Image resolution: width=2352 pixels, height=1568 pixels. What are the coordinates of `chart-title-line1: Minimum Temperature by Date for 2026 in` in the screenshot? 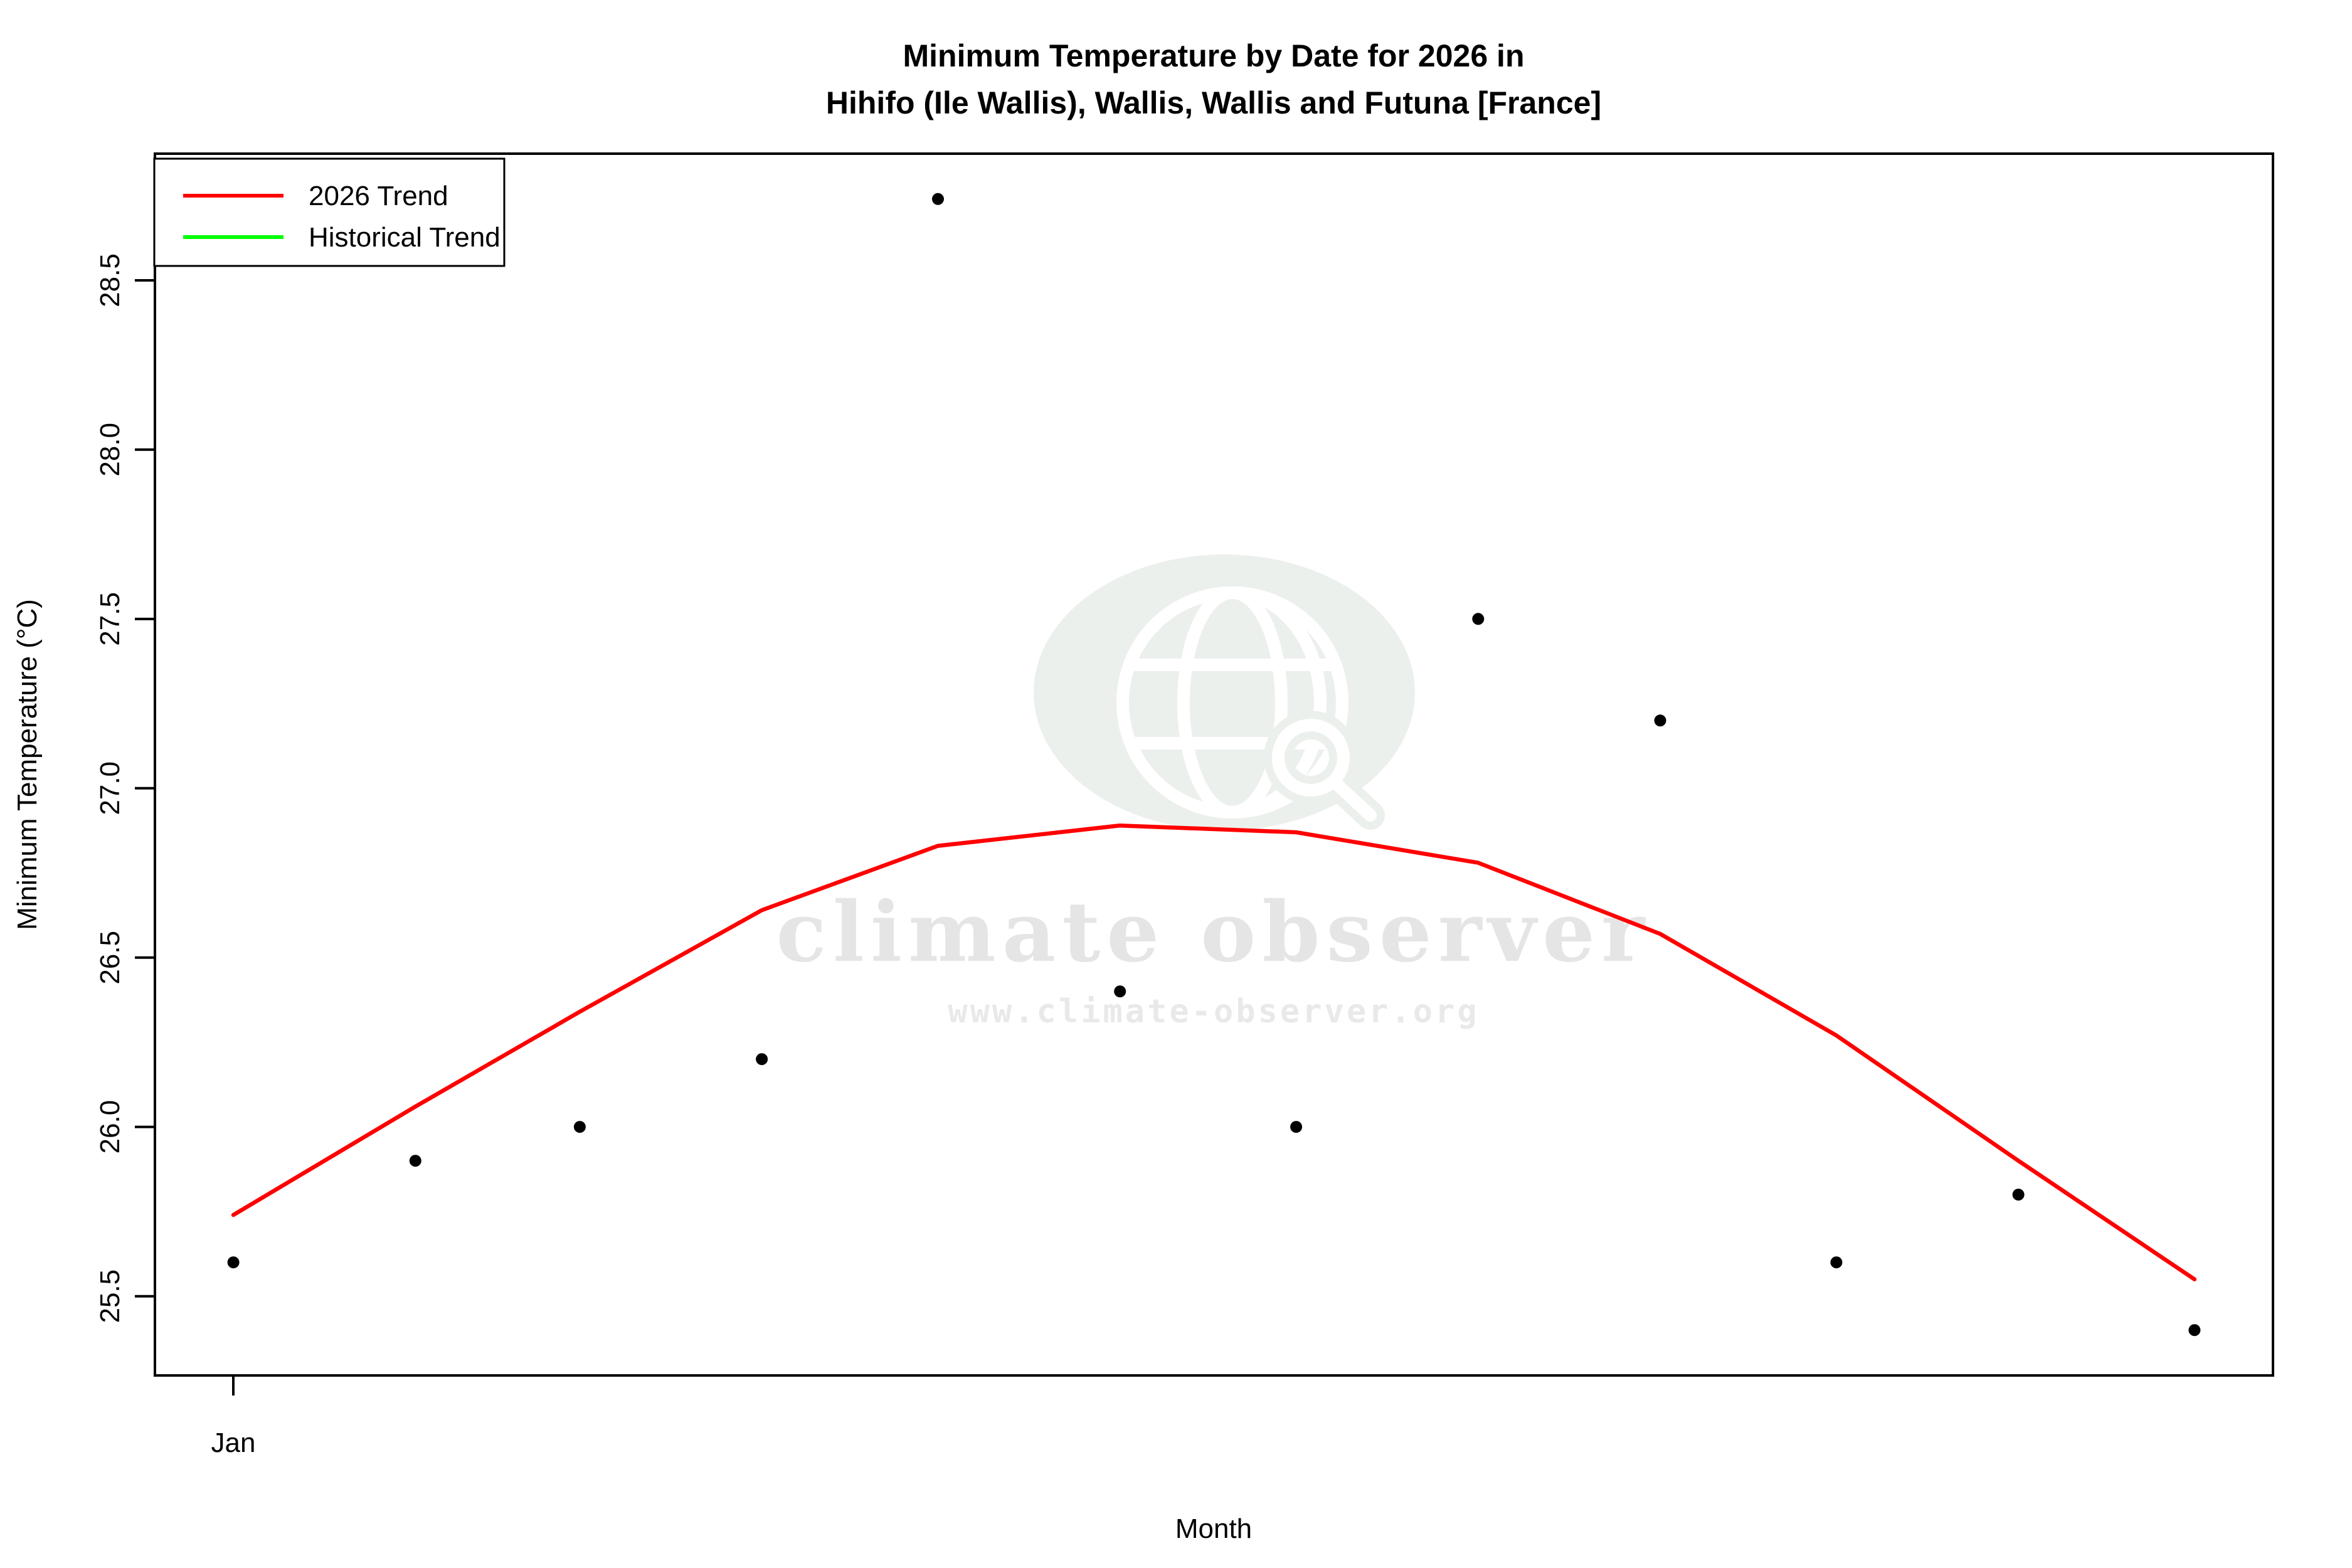 It's located at (1214, 55).